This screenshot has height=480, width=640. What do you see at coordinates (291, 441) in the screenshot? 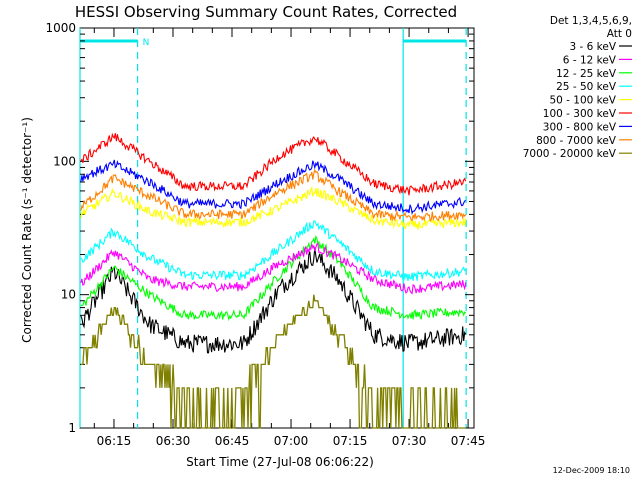
I see `x-tick-label: 07:00` at bounding box center [291, 441].